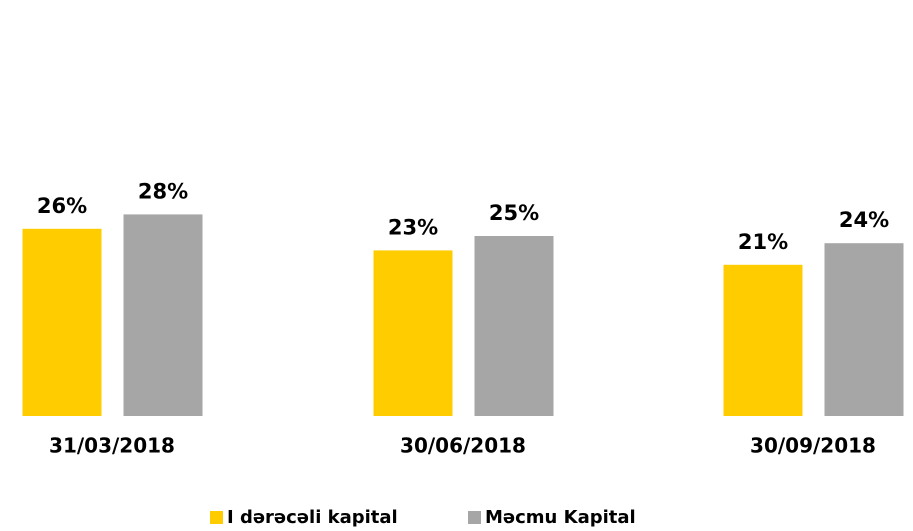 This screenshot has height=531, width=913. I want to click on x-tick-label: 30/06/2018, so click(463, 446).